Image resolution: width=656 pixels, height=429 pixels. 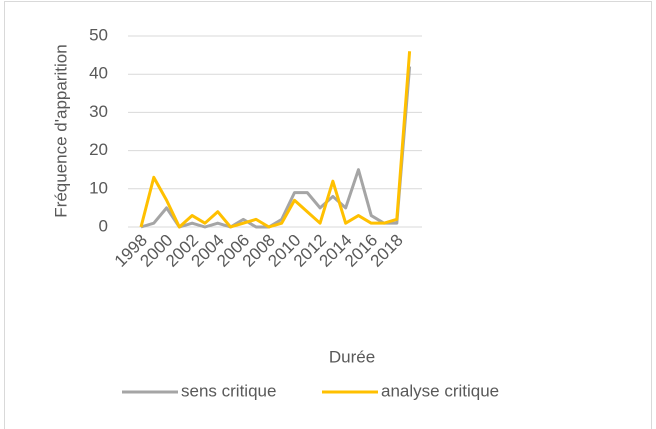 What do you see at coordinates (228, 390) in the screenshot?
I see `legend-label: sens critique` at bounding box center [228, 390].